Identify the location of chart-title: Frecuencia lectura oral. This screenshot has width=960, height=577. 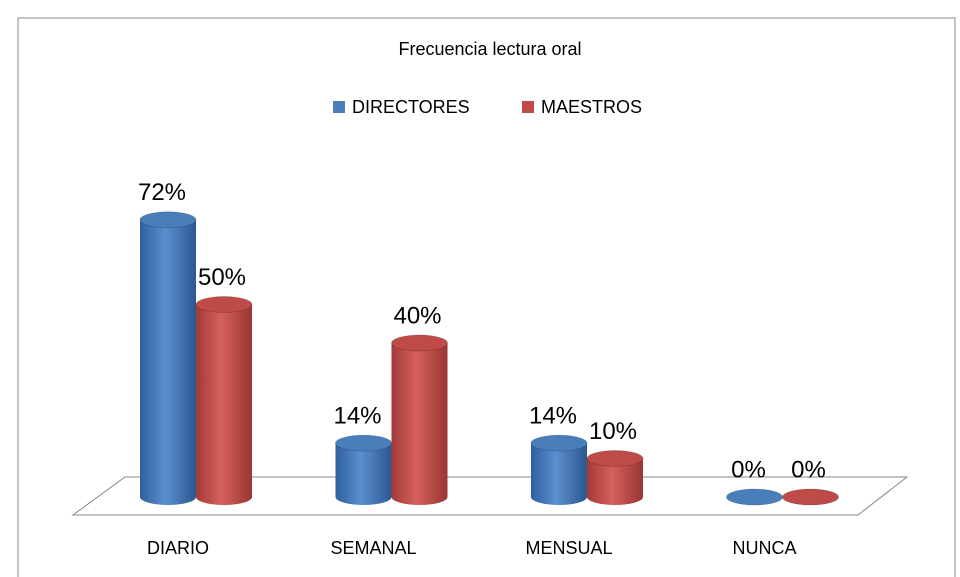
(489, 49).